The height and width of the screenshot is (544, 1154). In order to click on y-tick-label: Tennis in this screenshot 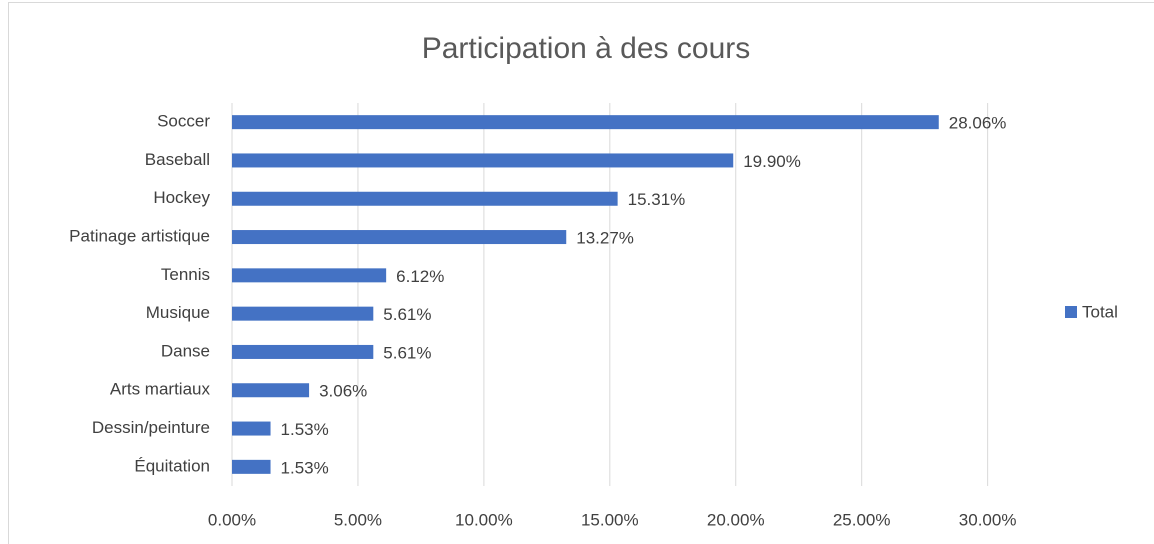, I will do `click(185, 274)`.